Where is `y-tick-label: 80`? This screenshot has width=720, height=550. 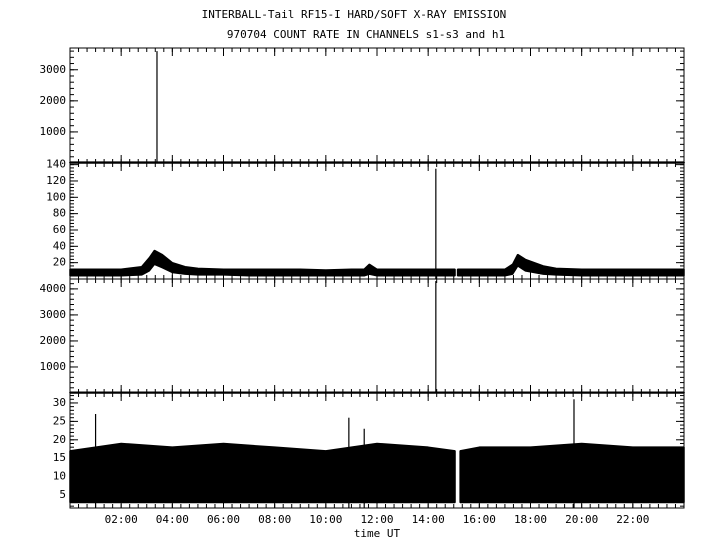
y-tick-label: 80 is located at coordinates (59, 213).